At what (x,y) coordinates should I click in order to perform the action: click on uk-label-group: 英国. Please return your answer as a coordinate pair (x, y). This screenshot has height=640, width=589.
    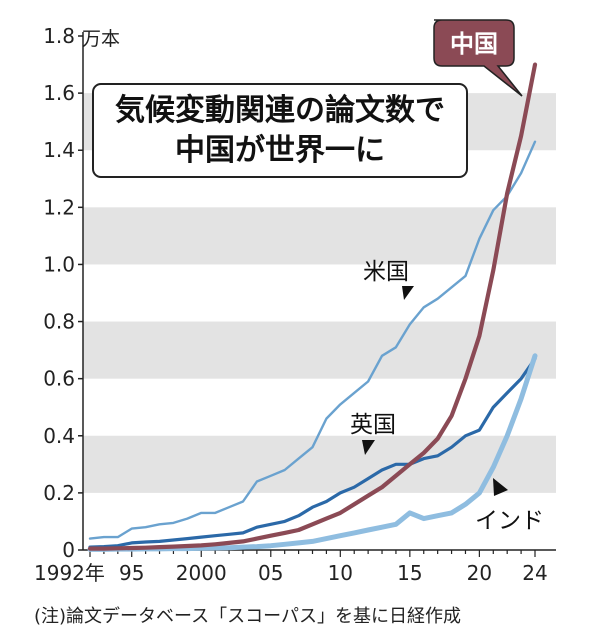
    Looking at the image, I should click on (373, 433).